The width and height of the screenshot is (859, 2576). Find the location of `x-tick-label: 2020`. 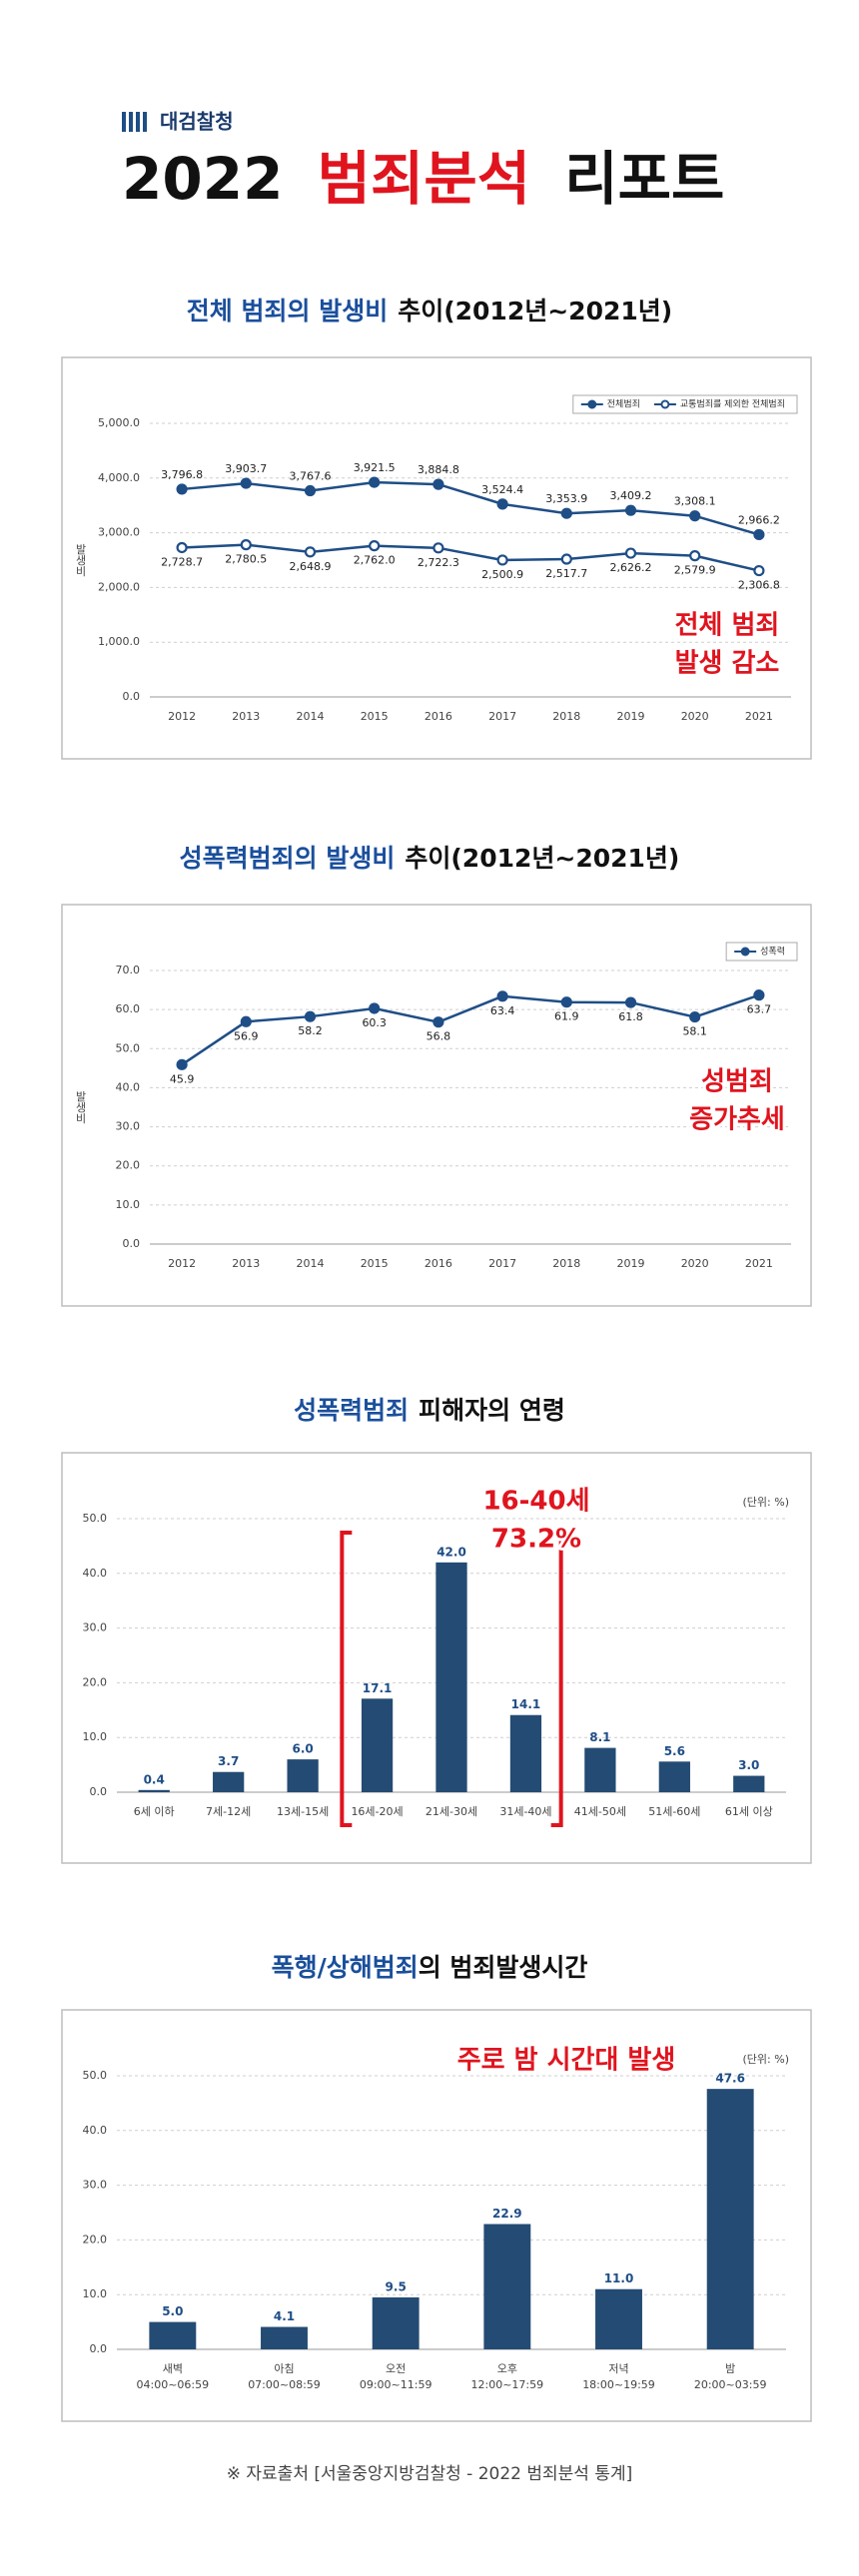

x-tick-label: 2020 is located at coordinates (695, 1263).